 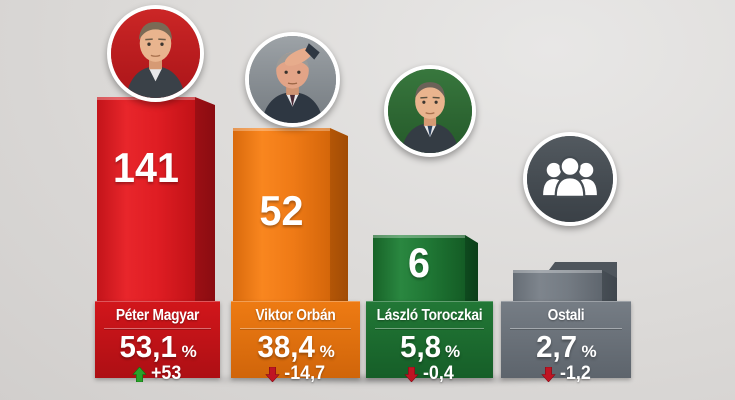 What do you see at coordinates (304, 373) in the screenshot?
I see `change-value: -14,7` at bounding box center [304, 373].